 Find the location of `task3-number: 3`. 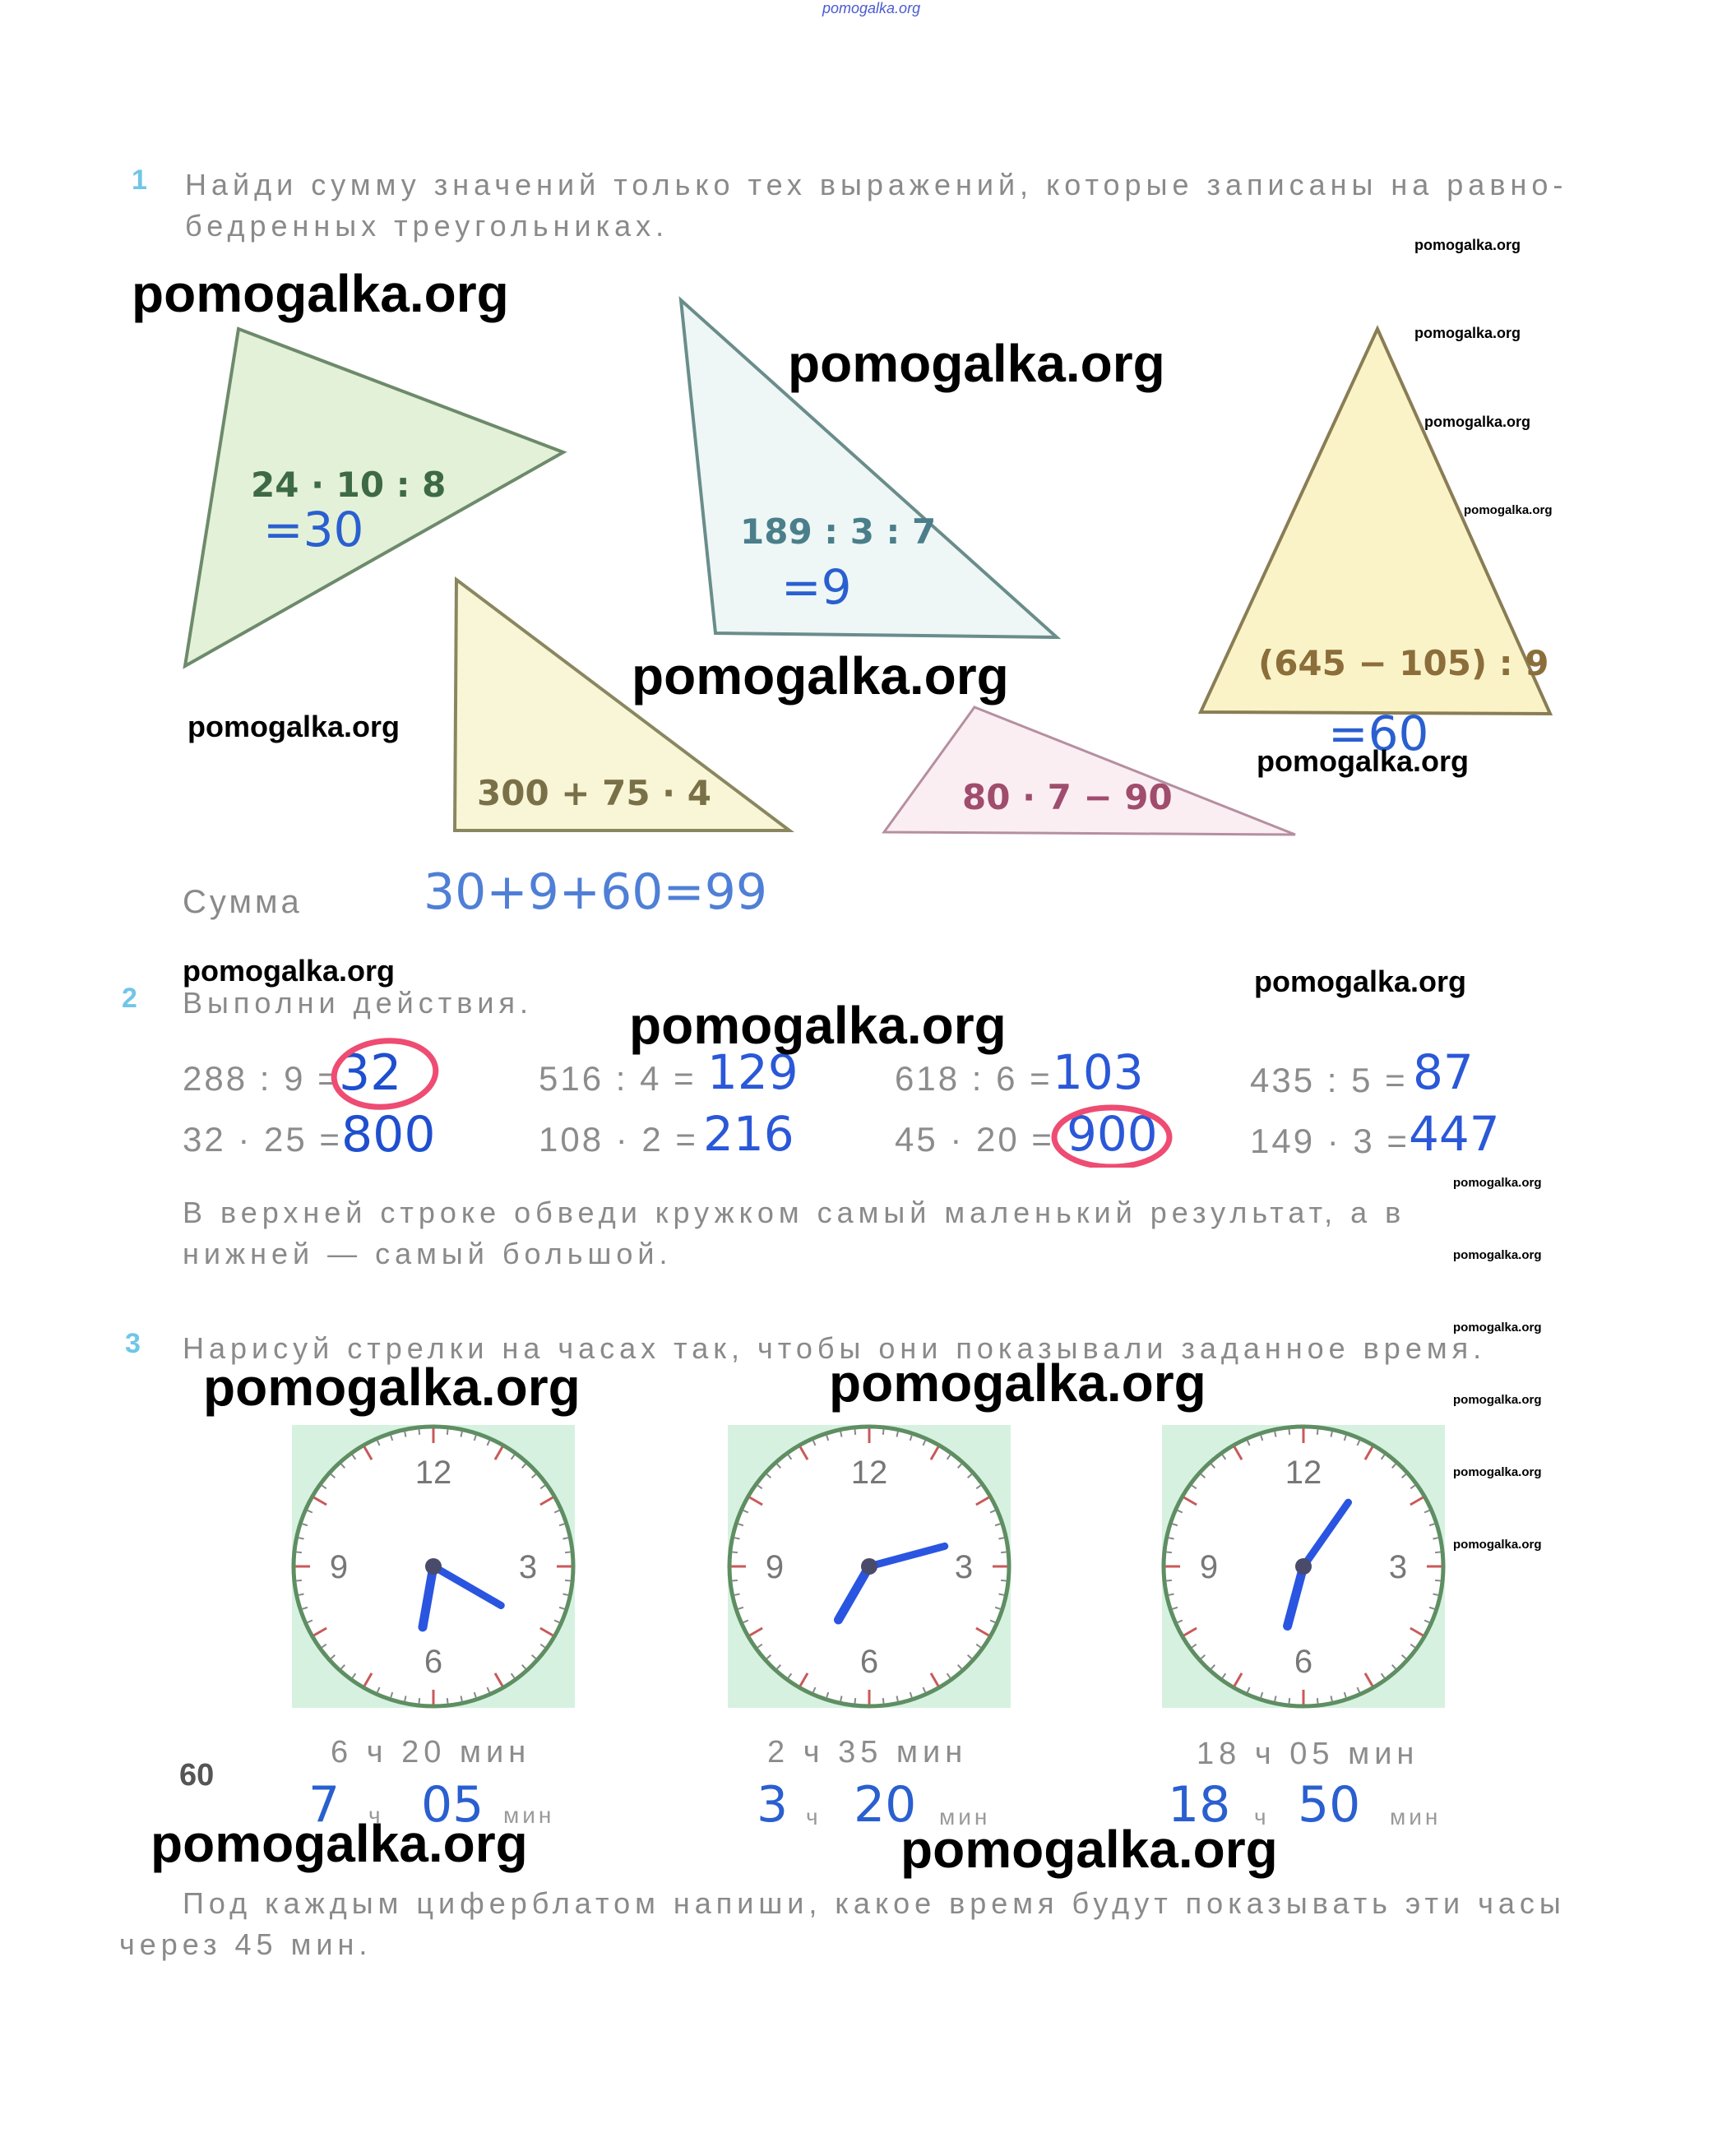

task3-number: 3 is located at coordinates (133, 1343).